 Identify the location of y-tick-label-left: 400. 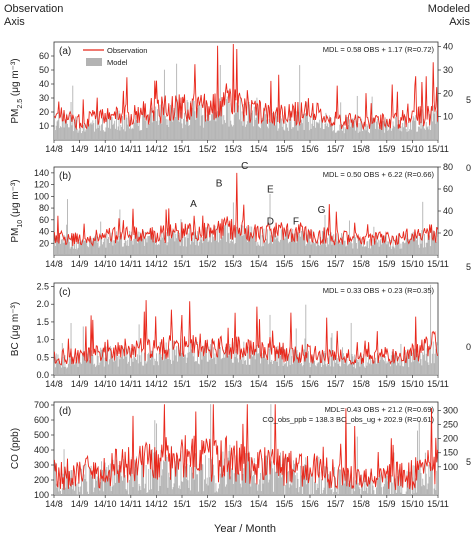
(41, 450).